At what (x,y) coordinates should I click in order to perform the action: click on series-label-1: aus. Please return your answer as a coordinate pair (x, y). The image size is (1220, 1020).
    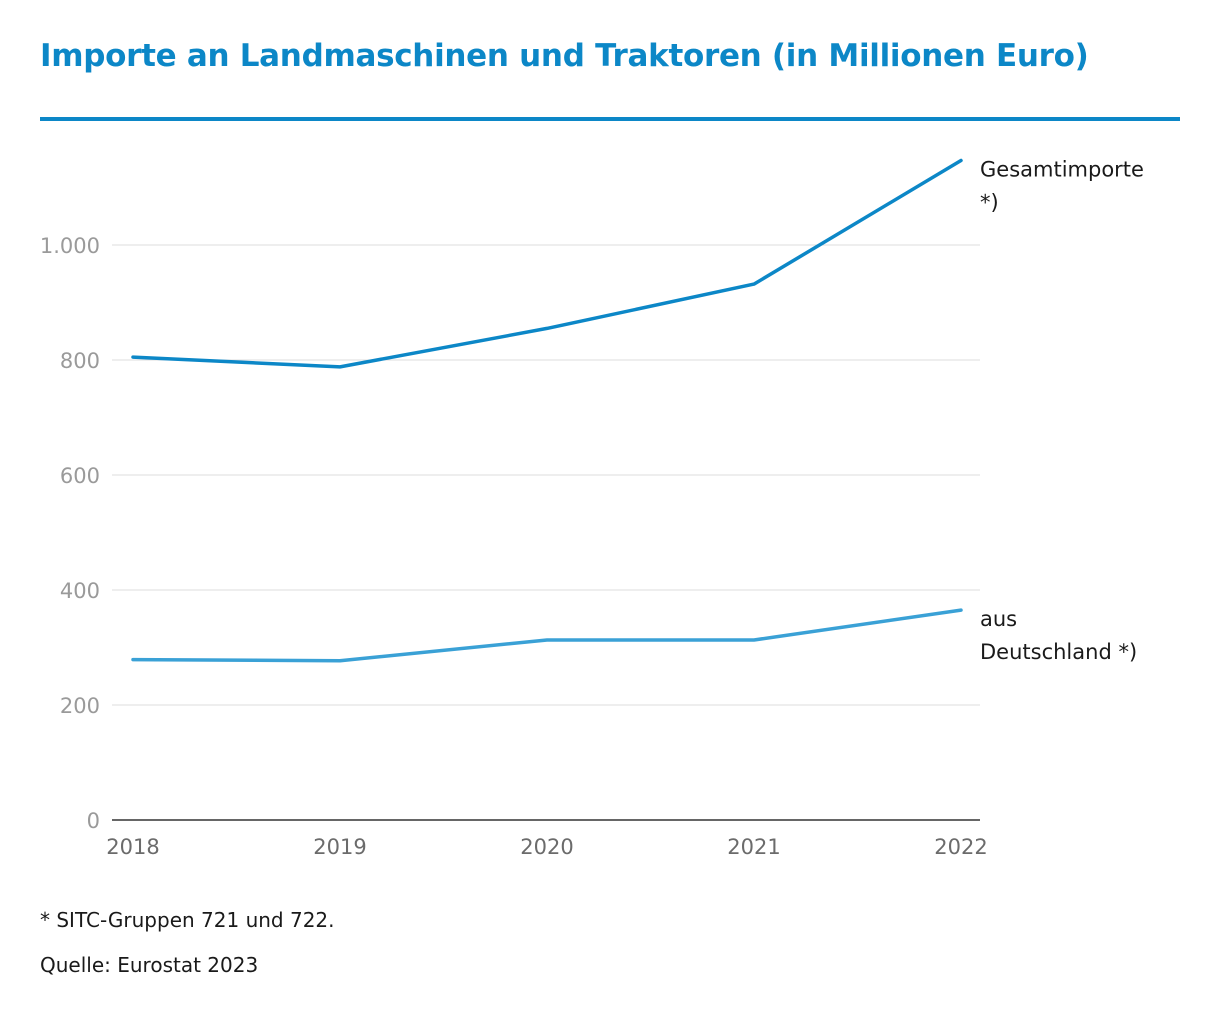
    Looking at the image, I should click on (998, 619).